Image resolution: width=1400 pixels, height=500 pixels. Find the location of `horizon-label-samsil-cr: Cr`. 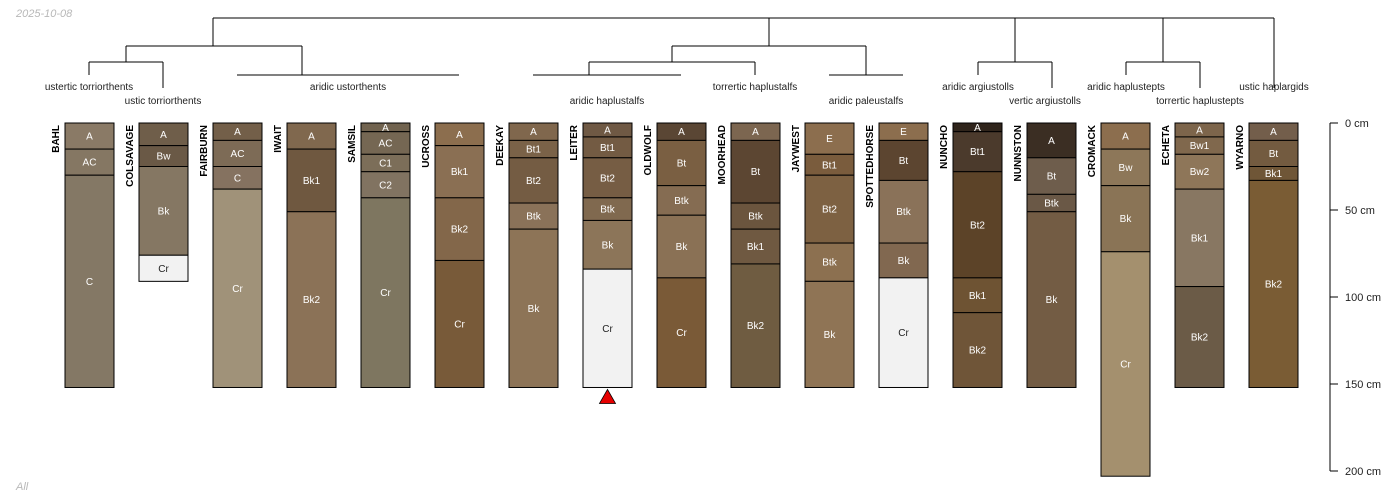

horizon-label-samsil-cr: Cr is located at coordinates (385, 293).